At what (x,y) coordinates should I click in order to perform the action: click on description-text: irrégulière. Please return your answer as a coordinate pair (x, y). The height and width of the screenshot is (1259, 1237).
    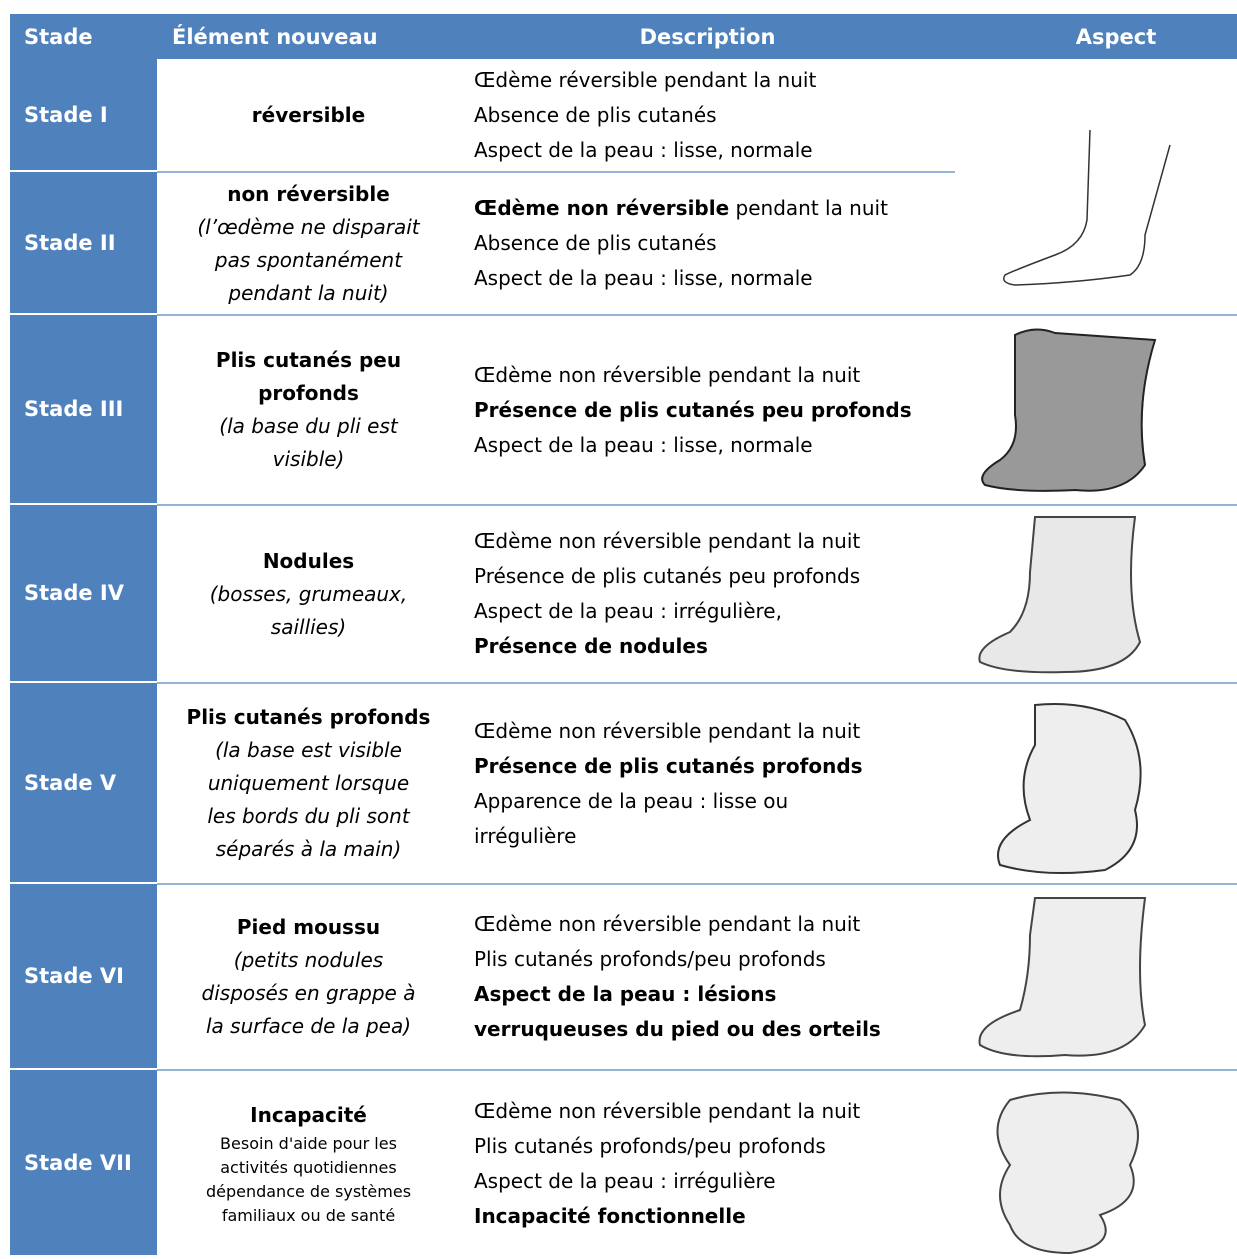
    Looking at the image, I should click on (525, 835).